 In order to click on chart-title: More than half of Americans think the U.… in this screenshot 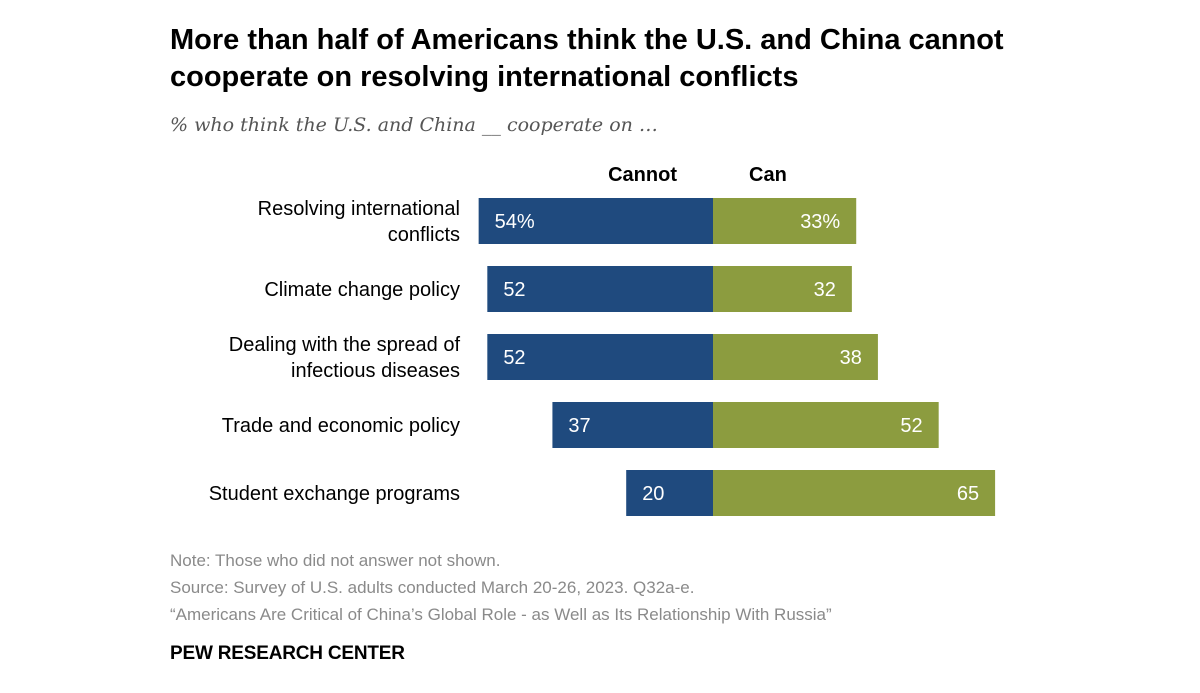, I will do `click(587, 58)`.